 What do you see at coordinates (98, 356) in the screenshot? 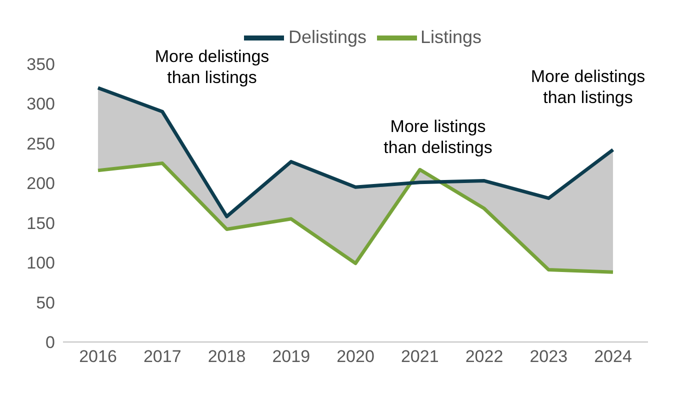
I see `x-tick-label: 2016` at bounding box center [98, 356].